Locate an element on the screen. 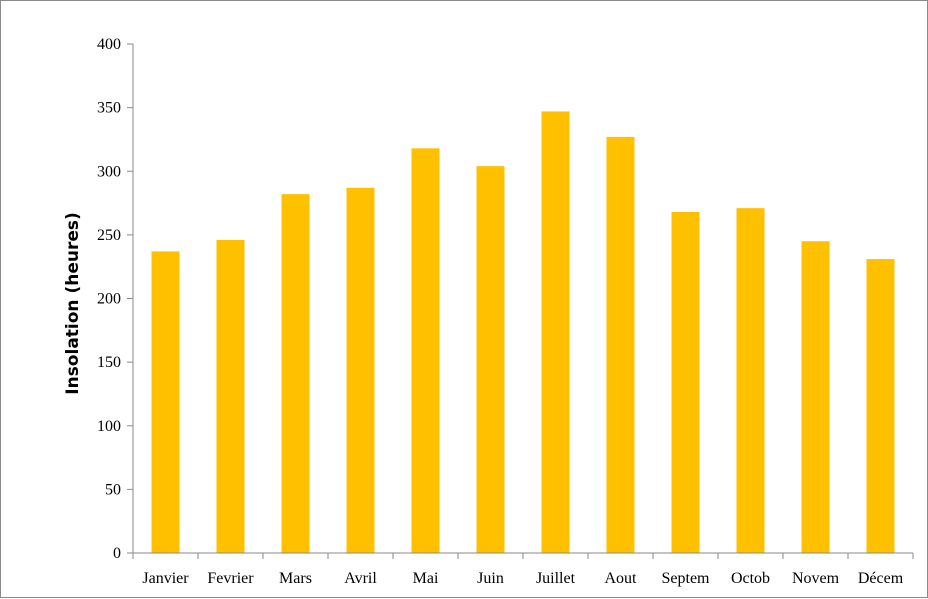  y-tick-layer: 0 50 100 150 200 250 300 350 400 is located at coordinates (115, 299).